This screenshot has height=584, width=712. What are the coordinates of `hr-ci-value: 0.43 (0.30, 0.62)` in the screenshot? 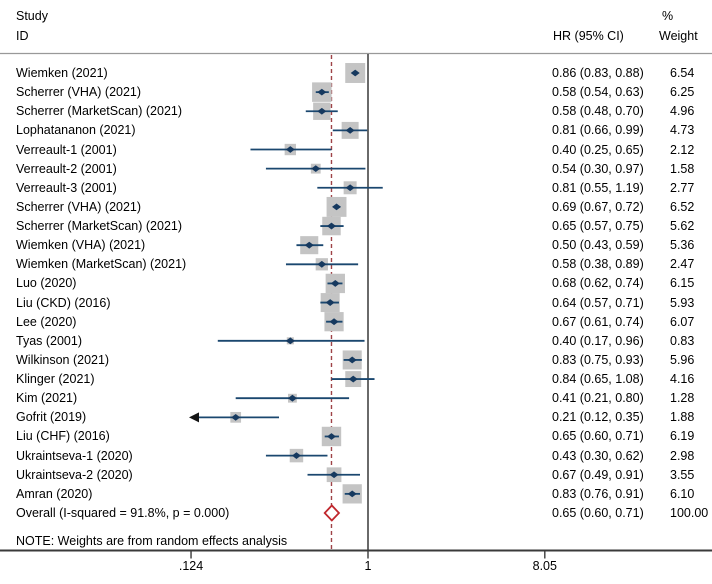 It's located at (598, 455).